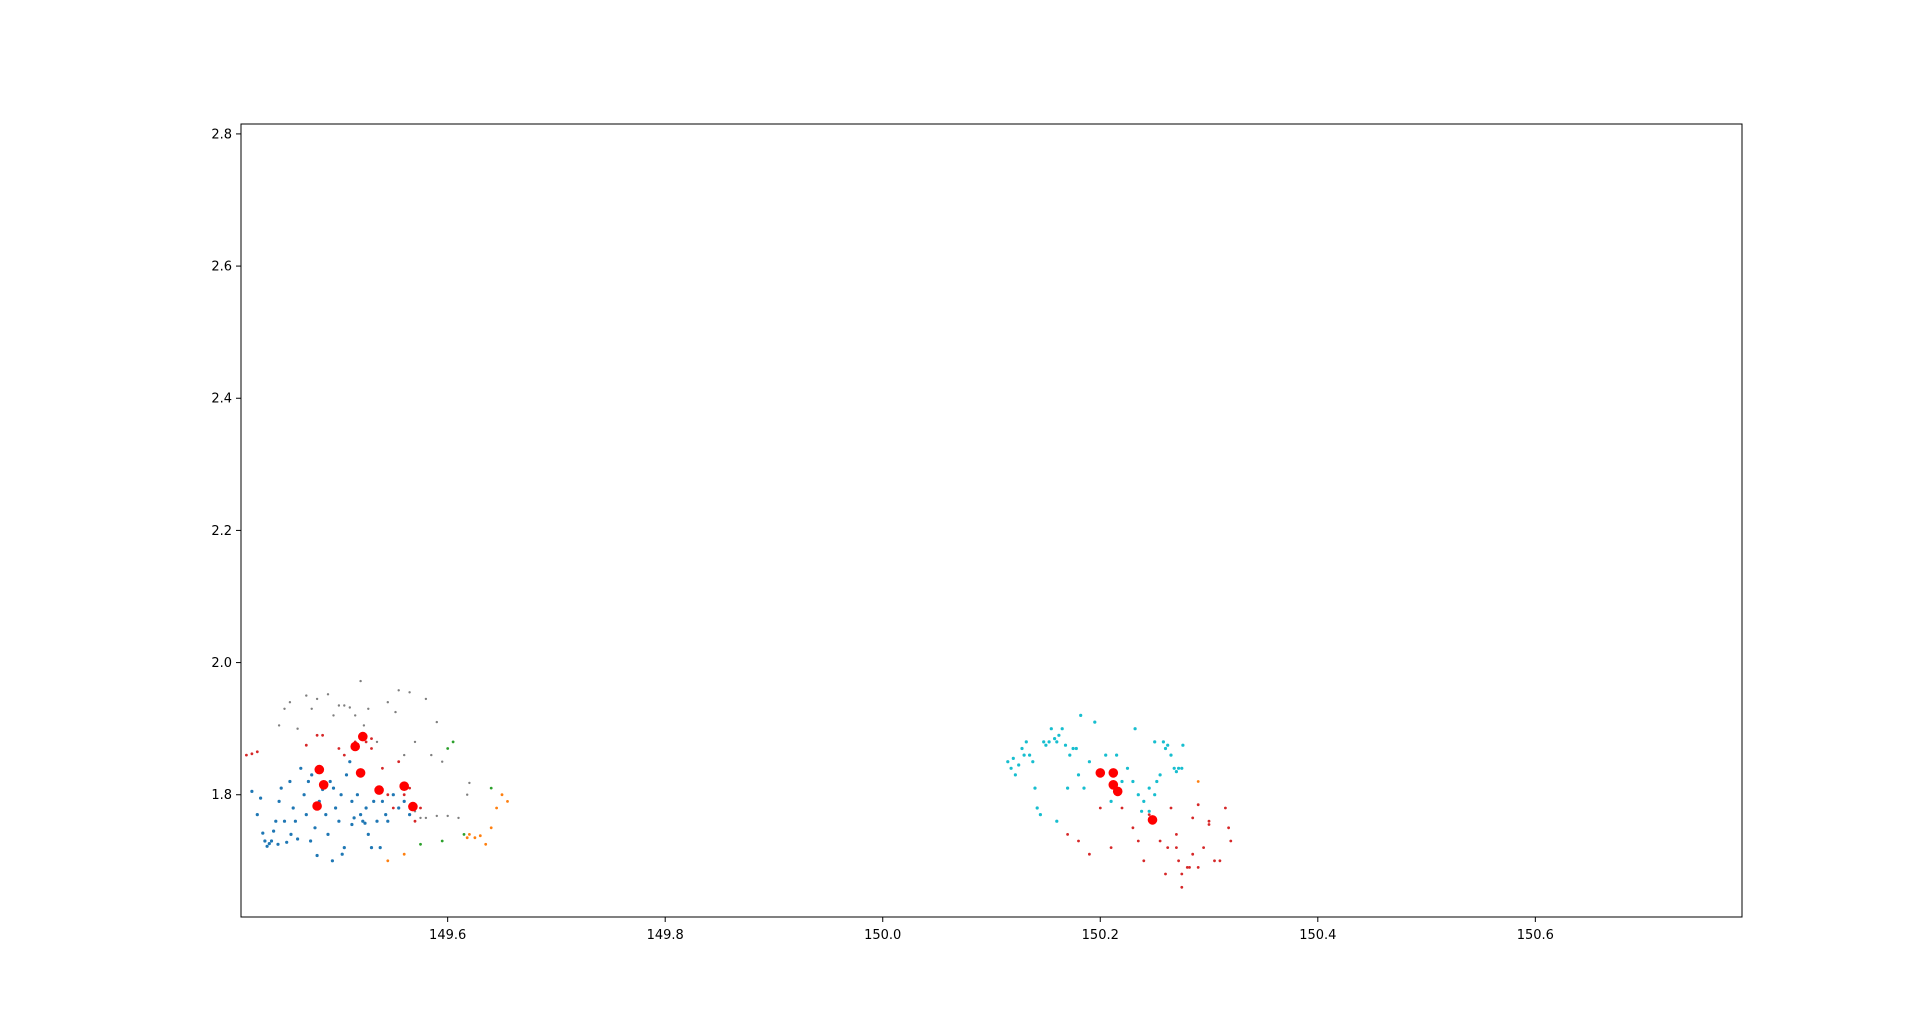  Describe the element at coordinates (221, 399) in the screenshot. I see `y-tick-label: 2.4` at that location.